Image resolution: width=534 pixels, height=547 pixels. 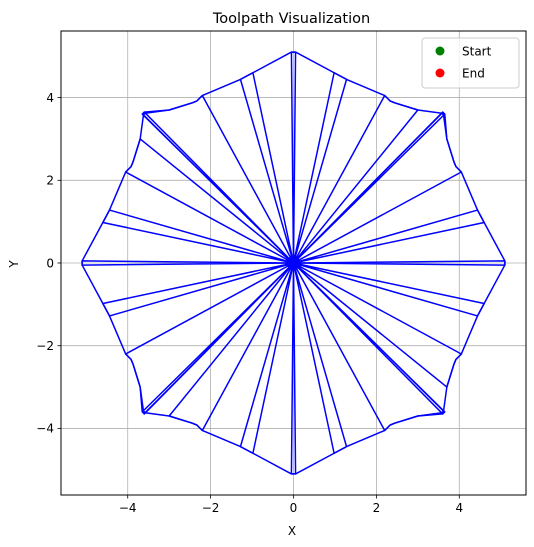 I want to click on x-tick-label: 2, so click(x=377, y=508).